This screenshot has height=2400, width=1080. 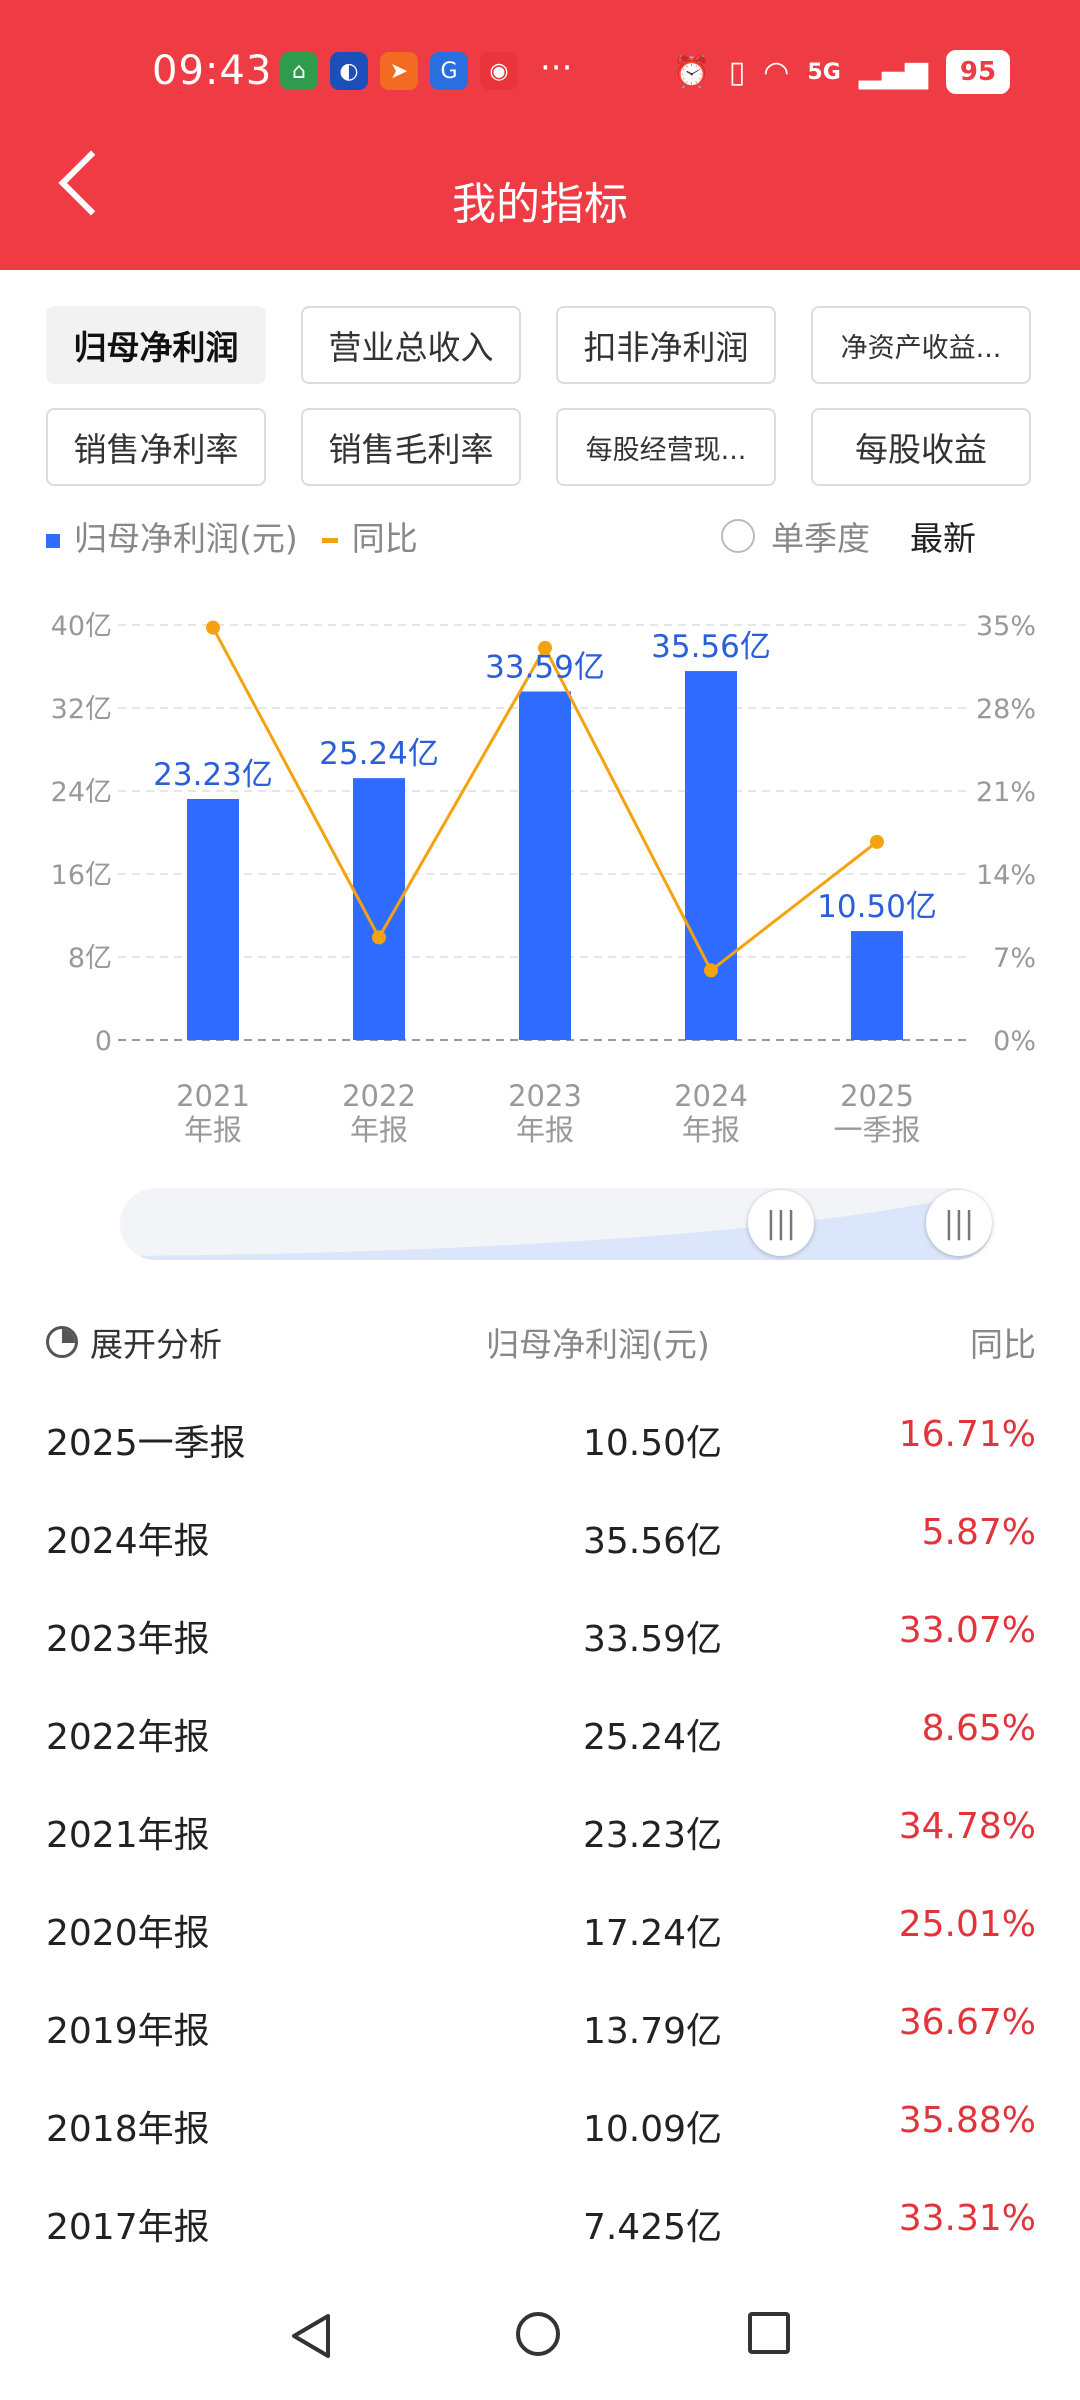 I want to click on x-tick-label: 2022, so click(x=379, y=1096).